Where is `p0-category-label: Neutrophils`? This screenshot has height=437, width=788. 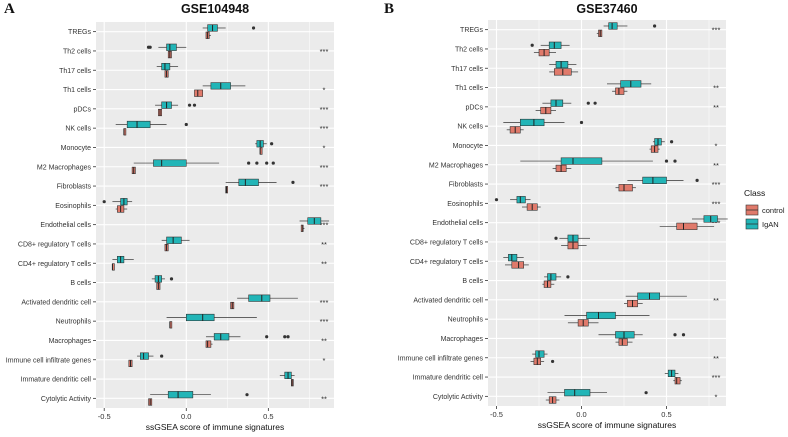
p0-category-label: Neutrophils is located at coordinates (74, 322).